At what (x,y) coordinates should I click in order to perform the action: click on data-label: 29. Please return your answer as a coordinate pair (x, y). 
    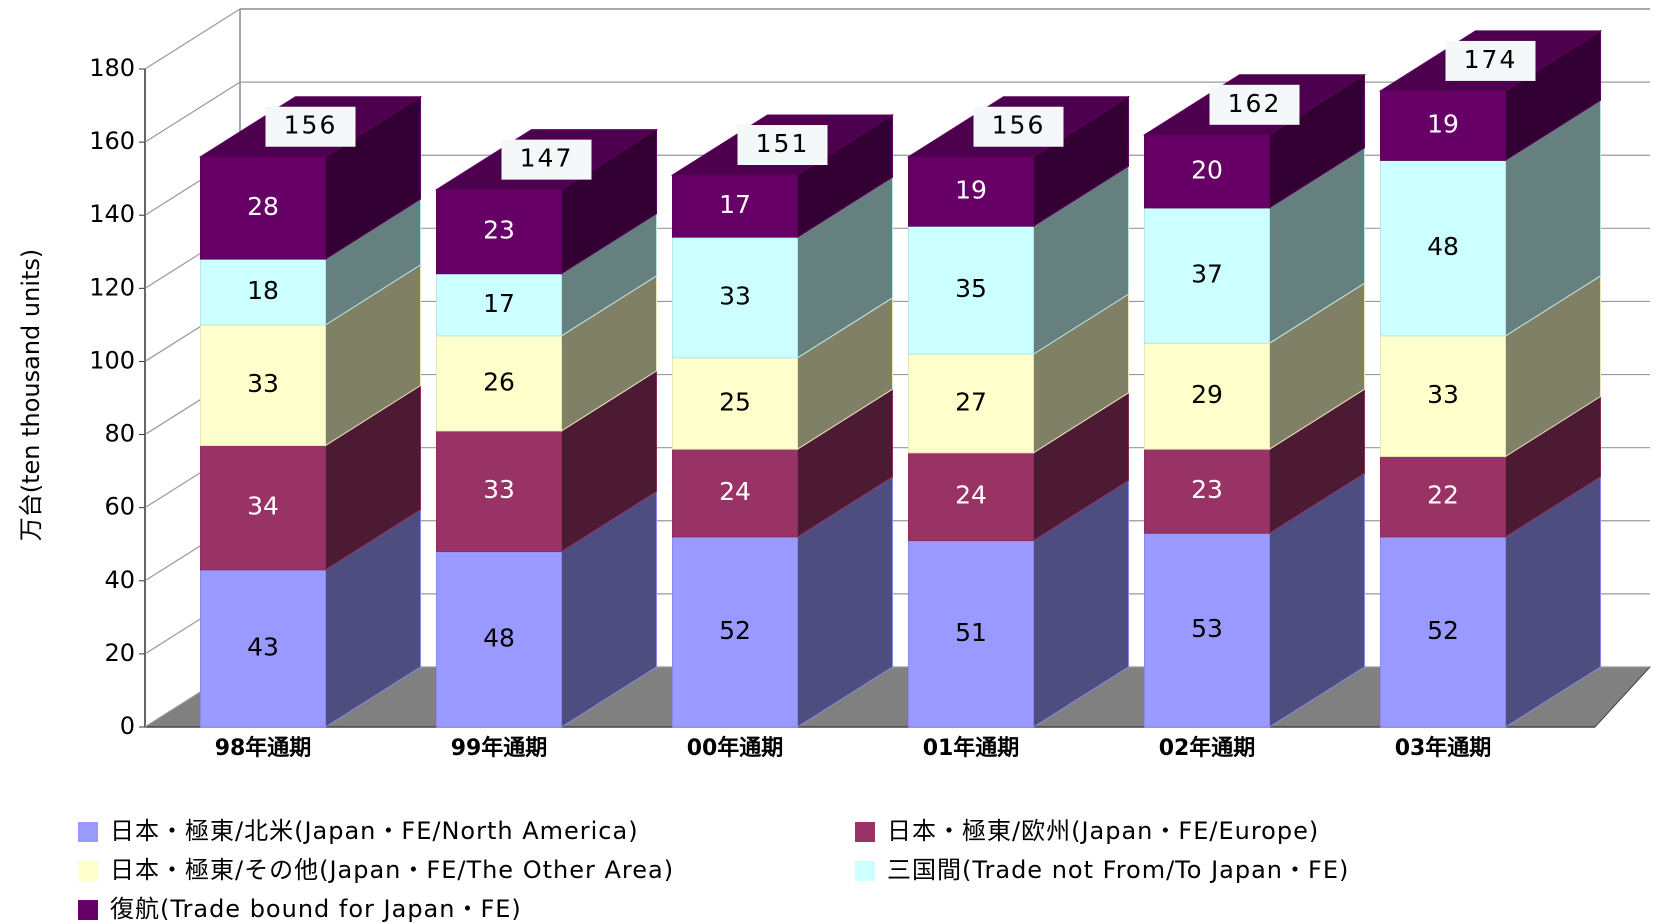
    Looking at the image, I should click on (1207, 394).